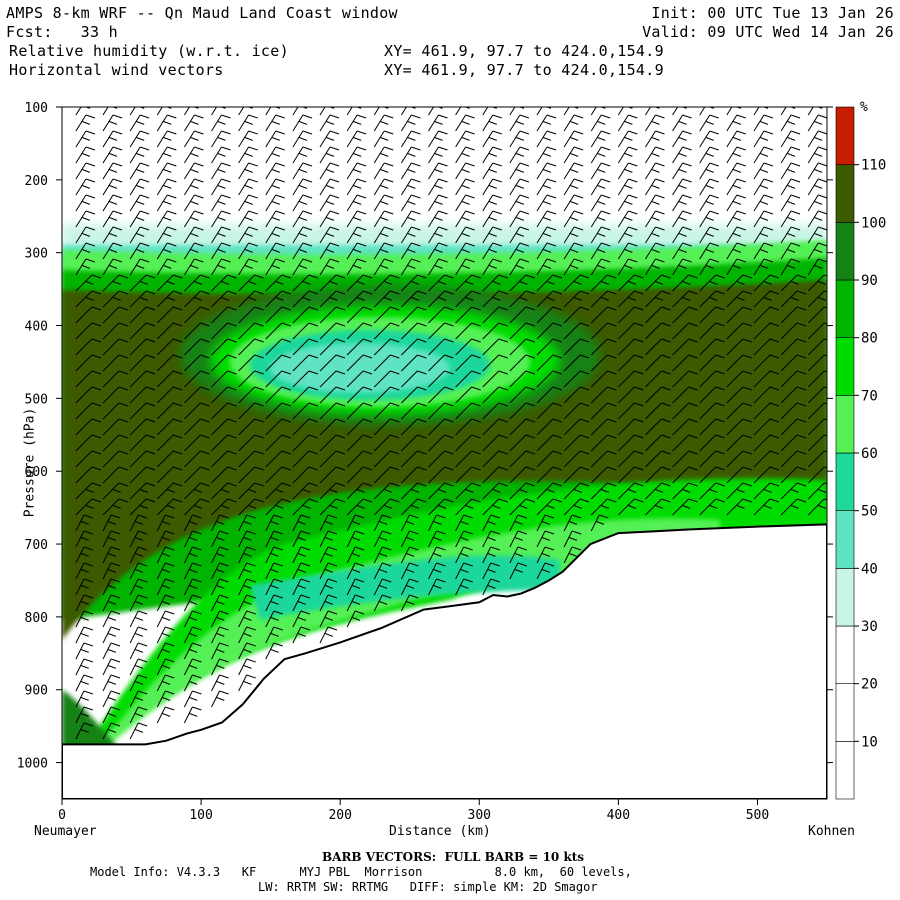  What do you see at coordinates (339, 815) in the screenshot?
I see `x-tick-label: 200` at bounding box center [339, 815].